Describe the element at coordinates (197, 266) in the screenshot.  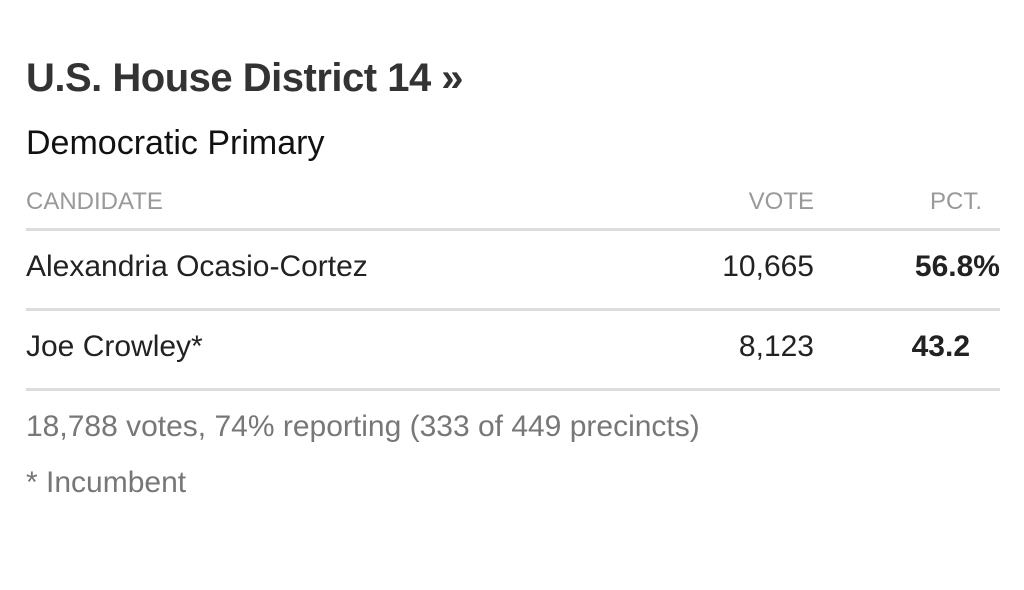
I see `candidate-name: Alexandria Ocasio-Cortez` at that location.